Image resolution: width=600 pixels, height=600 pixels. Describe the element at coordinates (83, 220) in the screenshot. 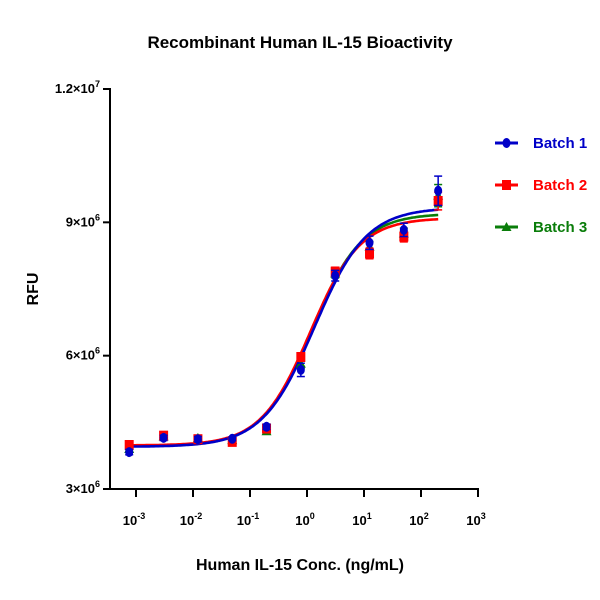

I see `y-tick-label: 9×10⁶` at that location.